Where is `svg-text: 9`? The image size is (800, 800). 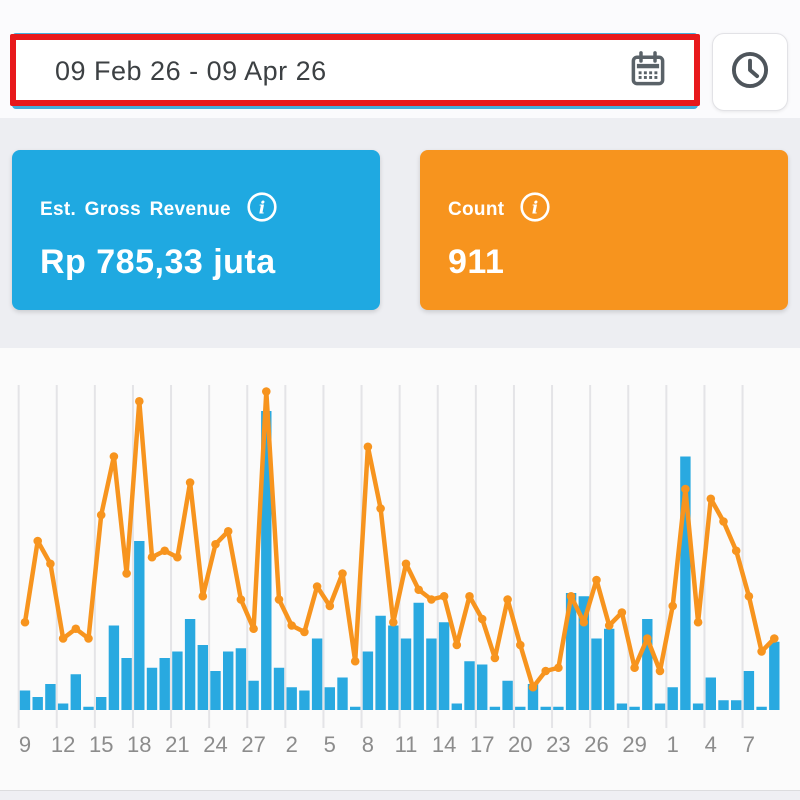 svg-text: 9 is located at coordinates (25, 744).